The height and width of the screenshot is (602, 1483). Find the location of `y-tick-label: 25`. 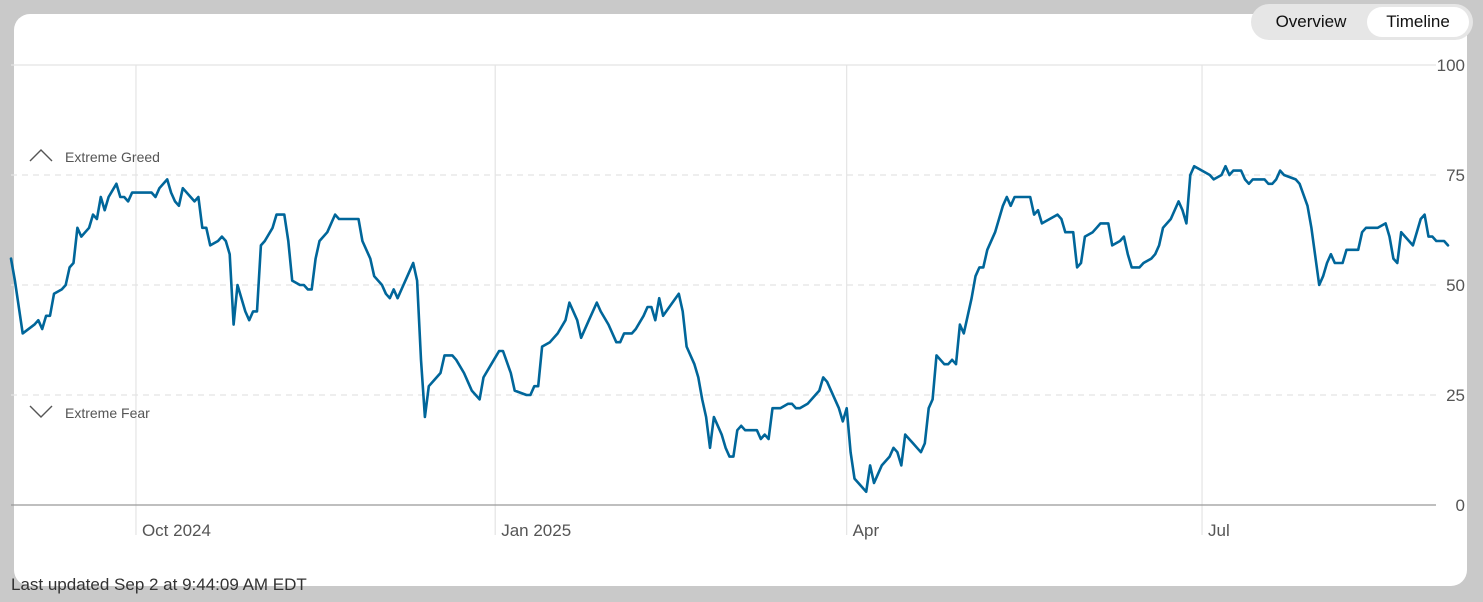

y-tick-label: 25 is located at coordinates (1455, 395).